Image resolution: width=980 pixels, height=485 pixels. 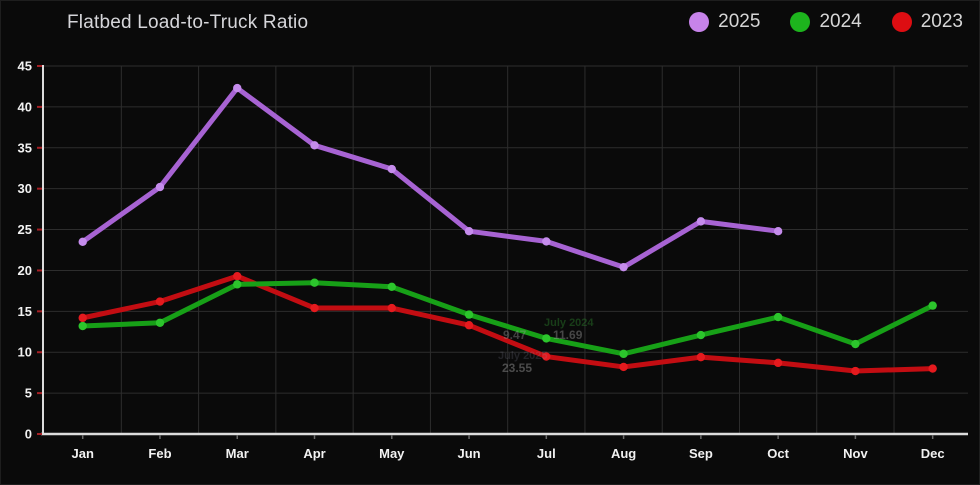 I want to click on legend-dot-2025-icon, so click(x=699, y=22).